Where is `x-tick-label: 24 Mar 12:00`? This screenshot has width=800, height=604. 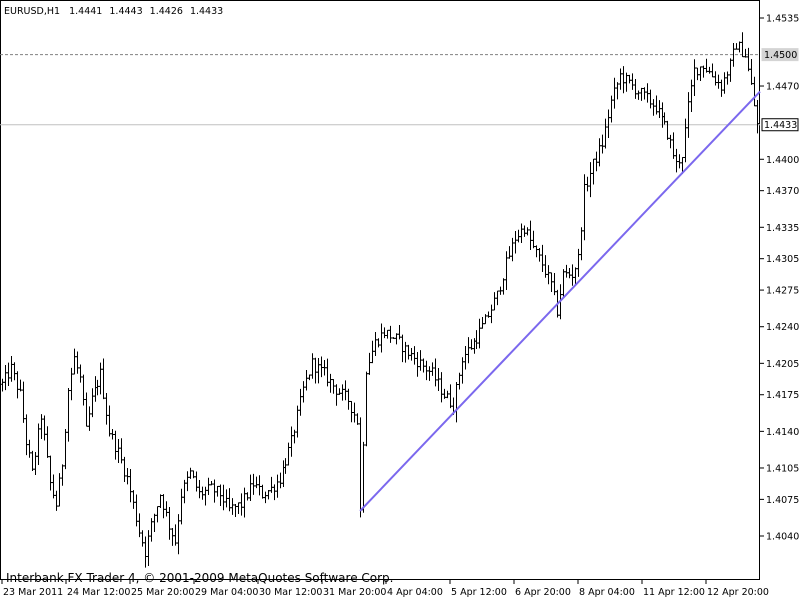
x-tick-label: 24 Mar 12:00 is located at coordinates (98, 592).